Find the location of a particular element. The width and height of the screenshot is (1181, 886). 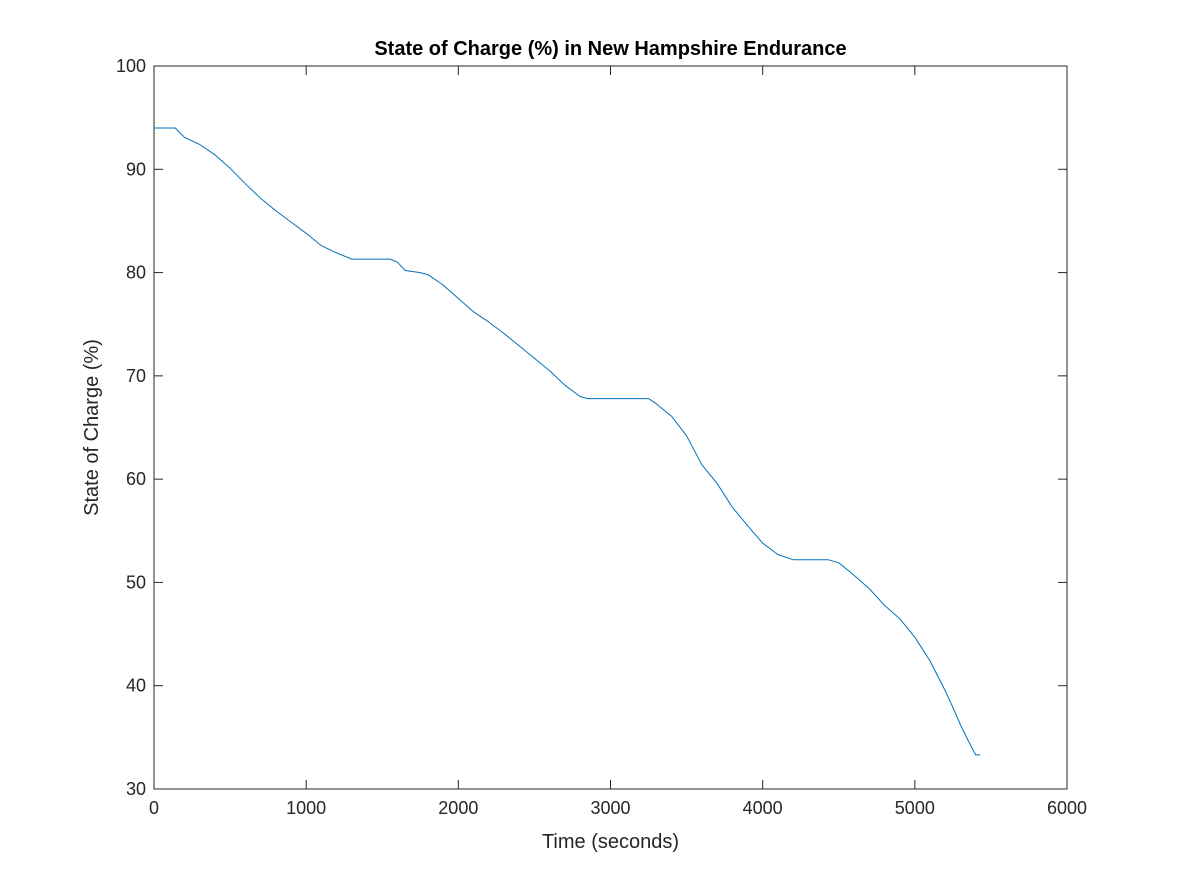

y-tick-label: 50 is located at coordinates (136, 582).